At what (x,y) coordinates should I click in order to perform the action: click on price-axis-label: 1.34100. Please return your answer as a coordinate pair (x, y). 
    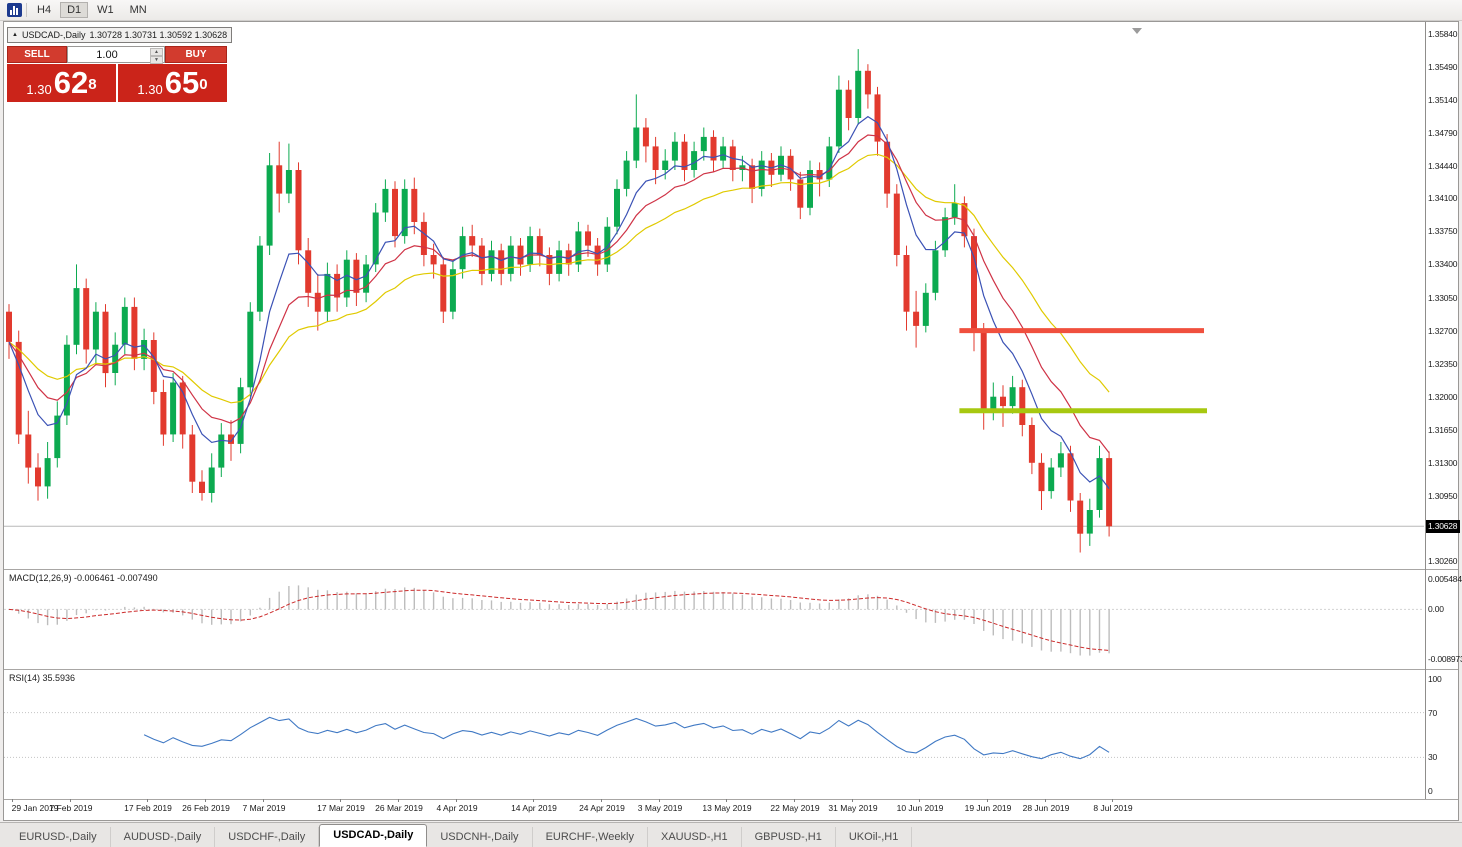
    Looking at the image, I should click on (1443, 198).